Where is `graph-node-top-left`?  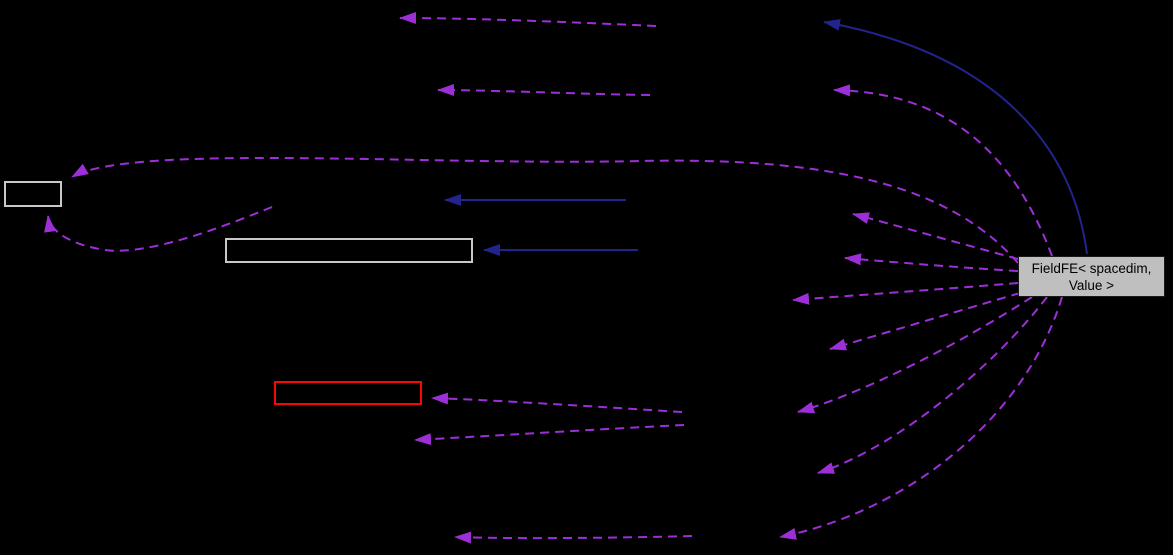
graph-node-top-left is located at coordinates (33, 194).